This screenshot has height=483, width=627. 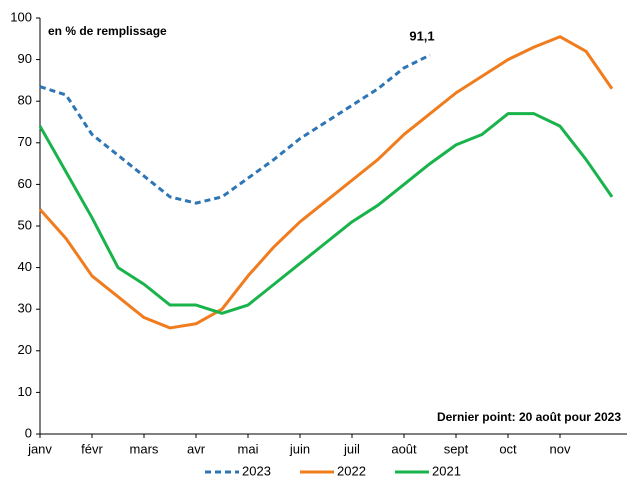 What do you see at coordinates (25, 391) in the screenshot?
I see `y-tick-label: 10` at bounding box center [25, 391].